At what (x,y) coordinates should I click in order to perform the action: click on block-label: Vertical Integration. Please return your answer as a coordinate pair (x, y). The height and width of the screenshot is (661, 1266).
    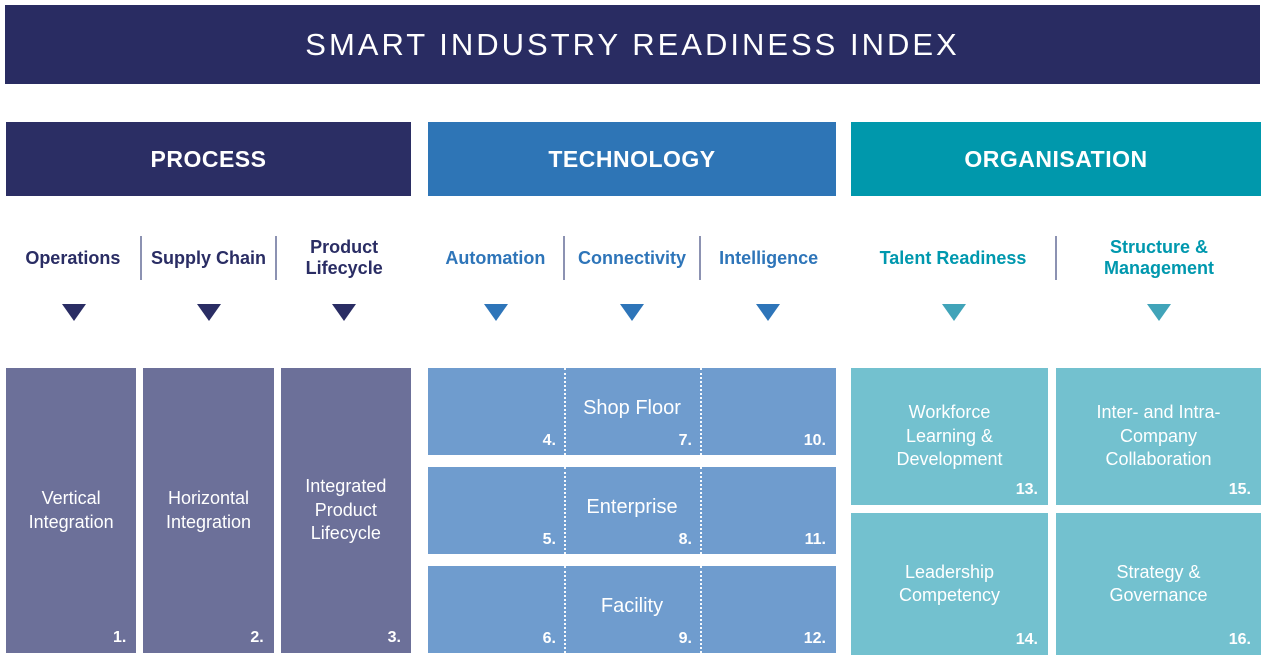
    Looking at the image, I should click on (71, 510).